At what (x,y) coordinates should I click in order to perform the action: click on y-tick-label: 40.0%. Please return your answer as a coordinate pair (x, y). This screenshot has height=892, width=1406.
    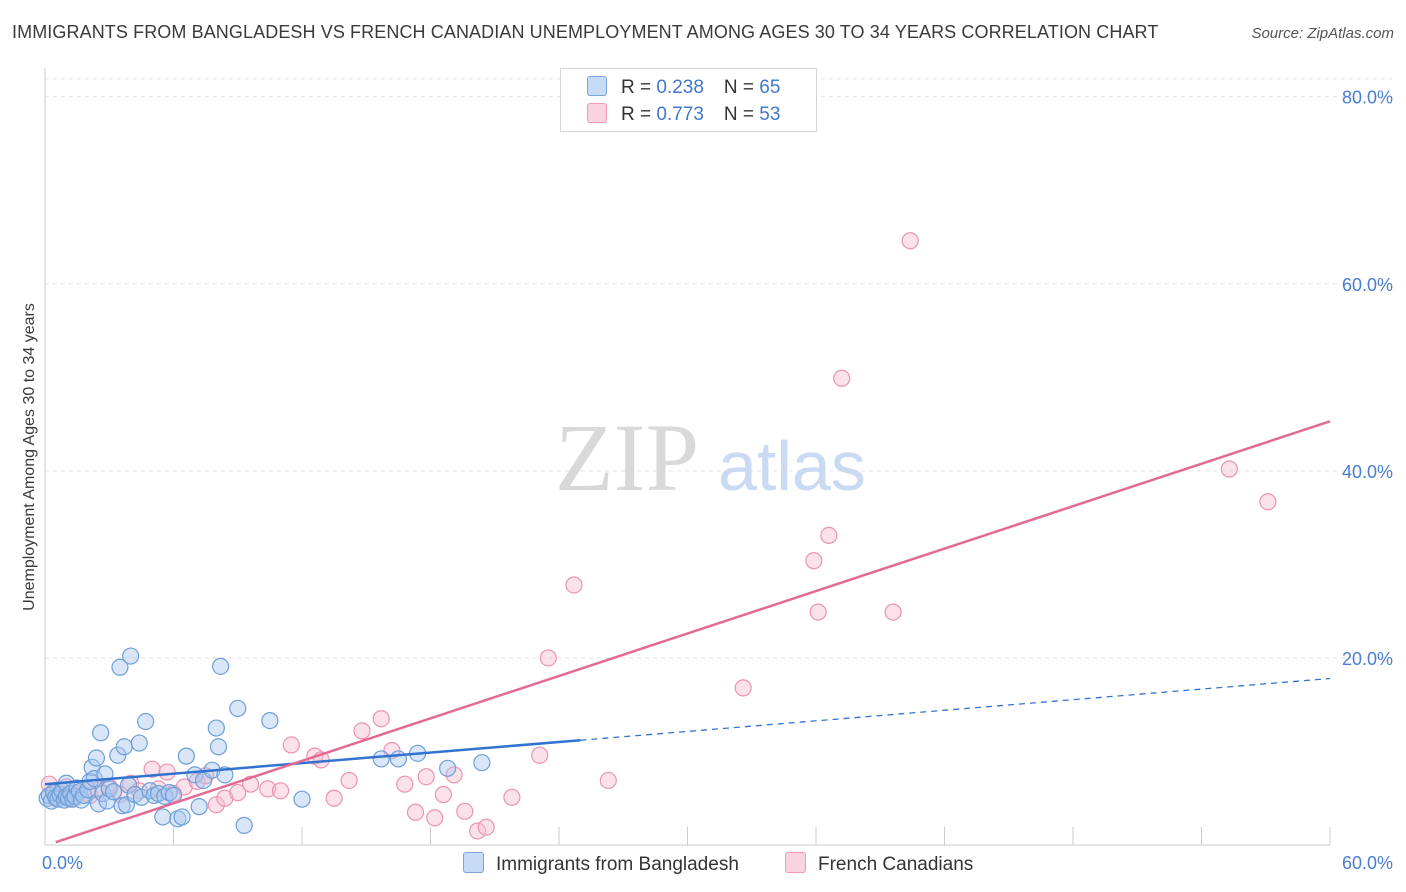
    Looking at the image, I should click on (1367, 472).